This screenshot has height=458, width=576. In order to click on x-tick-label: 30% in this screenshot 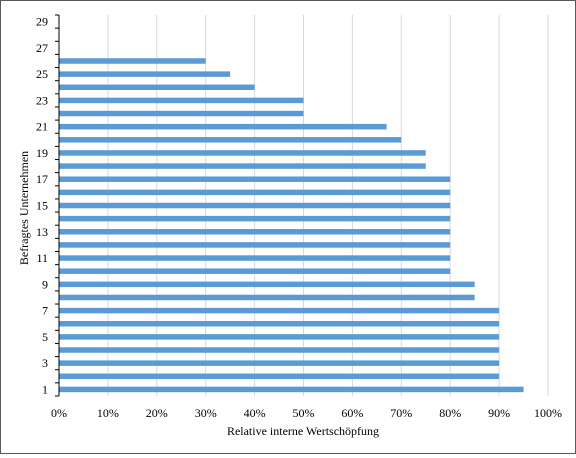, I will do `click(206, 413)`.